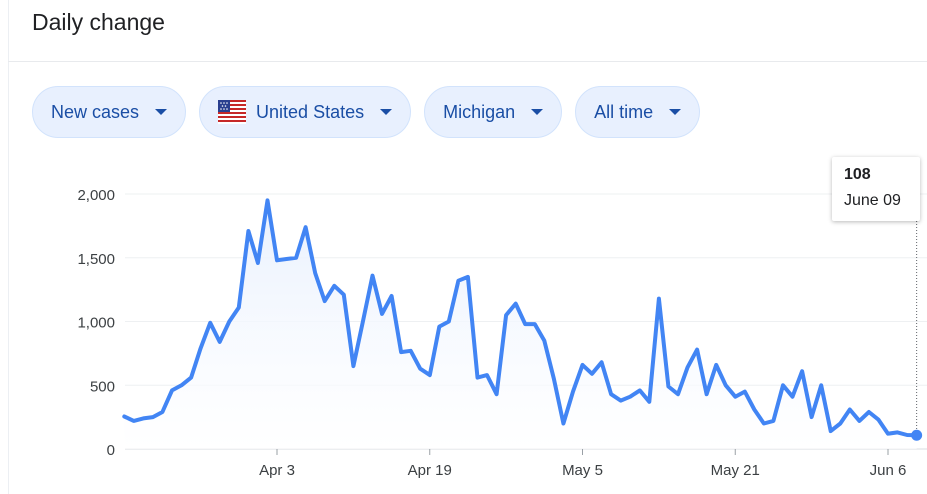 This screenshot has width=927, height=494. I want to click on time-range-dropdown: All time, so click(638, 112).